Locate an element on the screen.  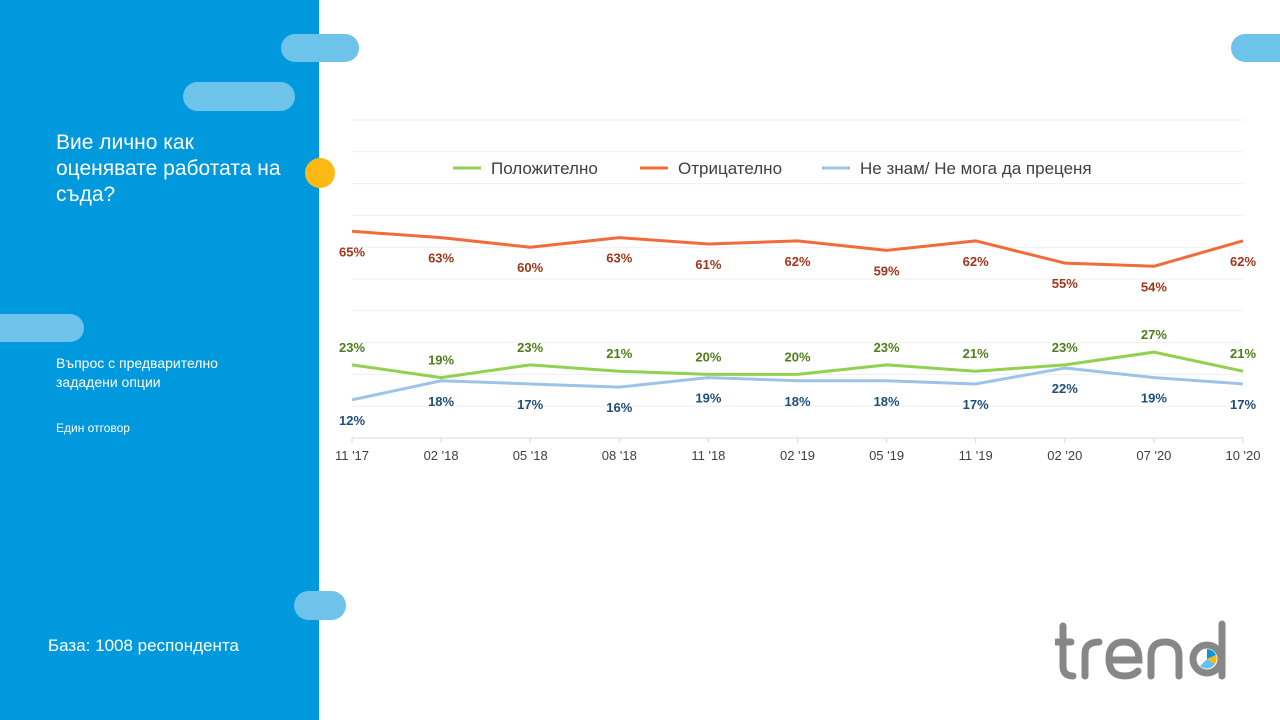
x-tick-label: 11 '18 is located at coordinates (708, 455).